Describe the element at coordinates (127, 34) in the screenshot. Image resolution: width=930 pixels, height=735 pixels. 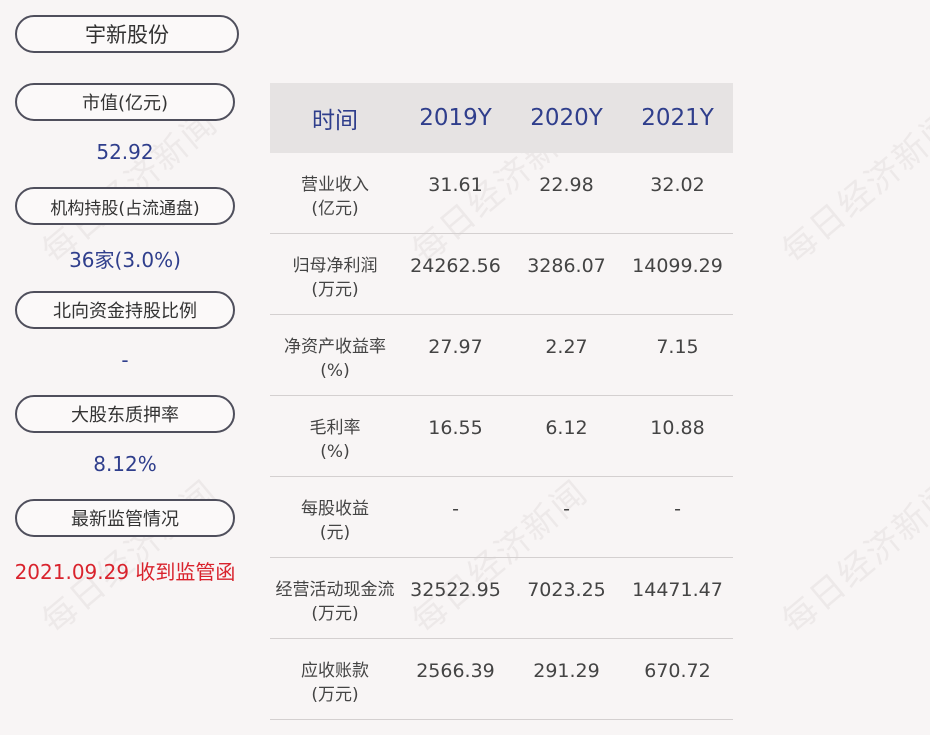
I see `company-name: 宇新股份` at that location.